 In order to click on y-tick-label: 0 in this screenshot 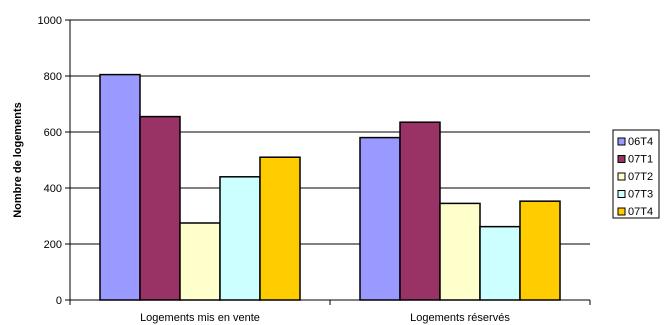, I will do `click(59, 301)`.